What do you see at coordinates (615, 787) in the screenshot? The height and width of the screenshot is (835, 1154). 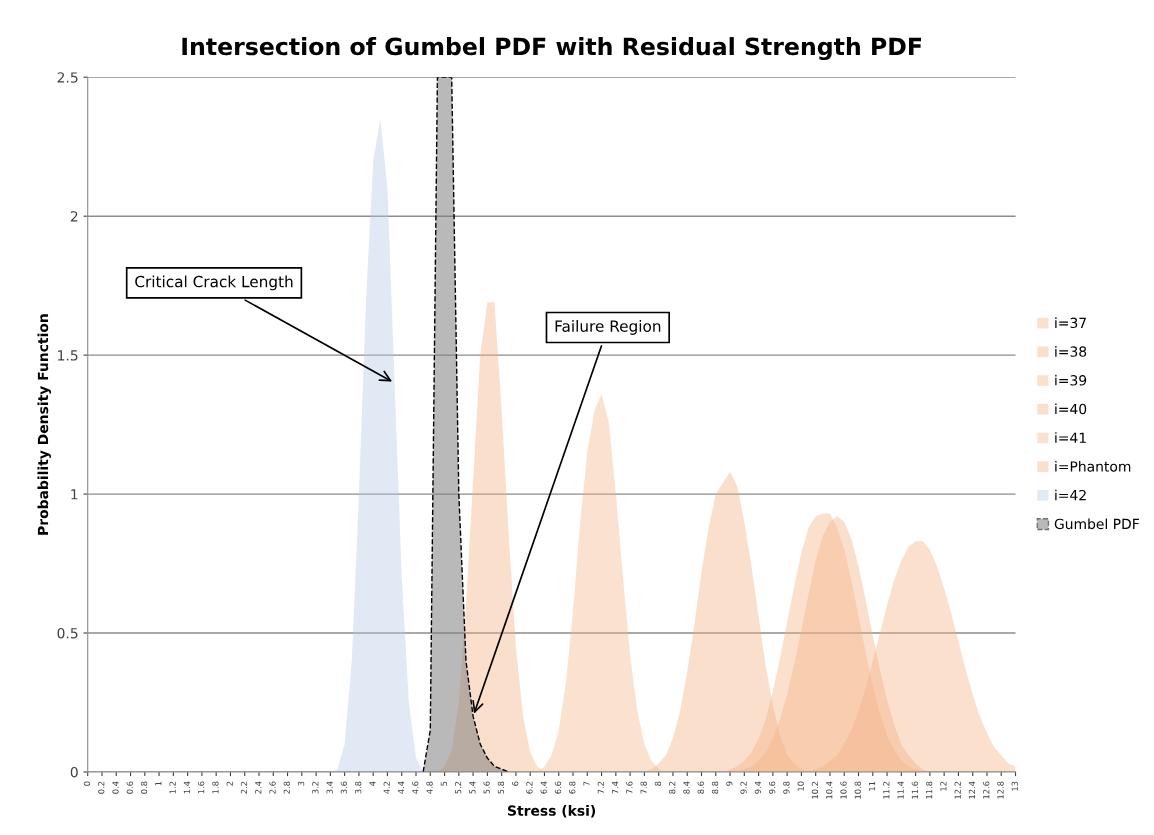 I see `x-tick-label: 7.4` at bounding box center [615, 787].